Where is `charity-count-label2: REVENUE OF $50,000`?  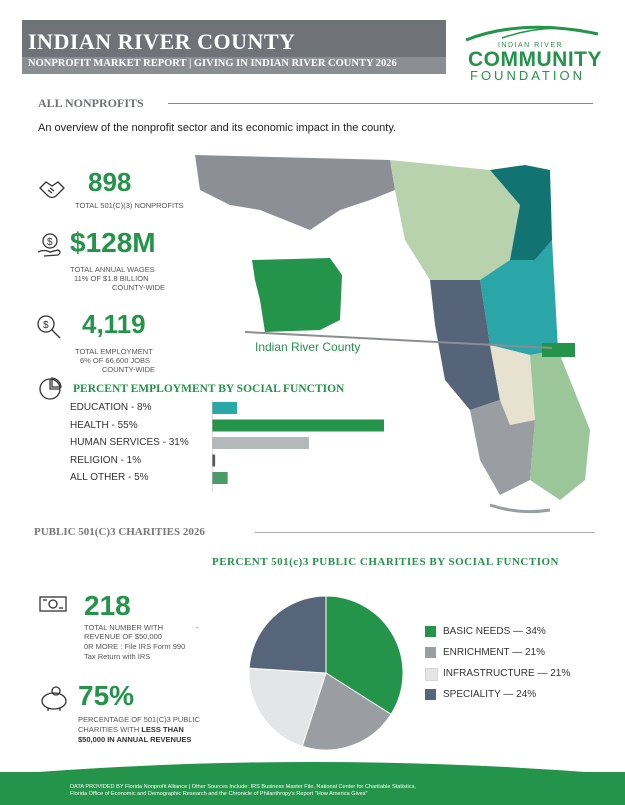 charity-count-label2: REVENUE OF $50,000 is located at coordinates (123, 636).